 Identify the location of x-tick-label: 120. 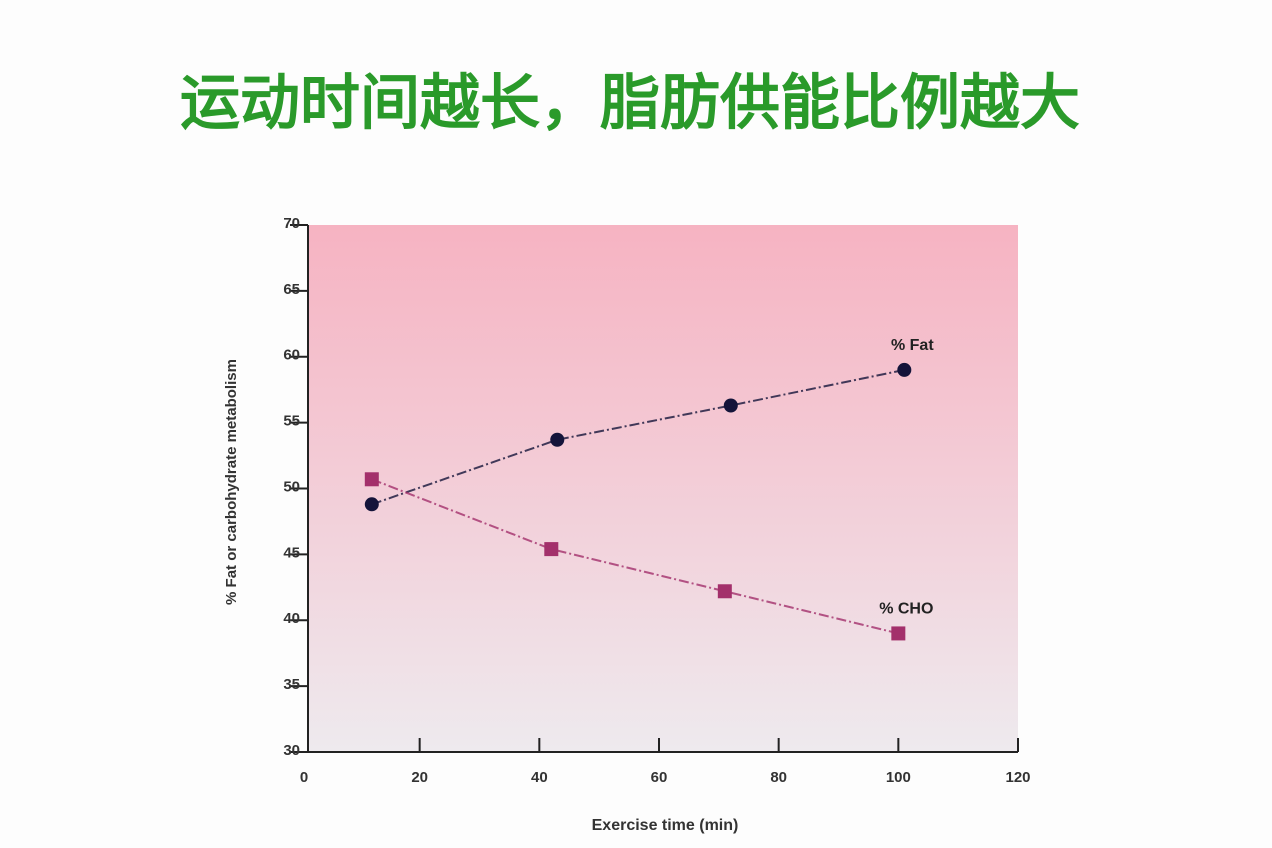
(1017, 777).